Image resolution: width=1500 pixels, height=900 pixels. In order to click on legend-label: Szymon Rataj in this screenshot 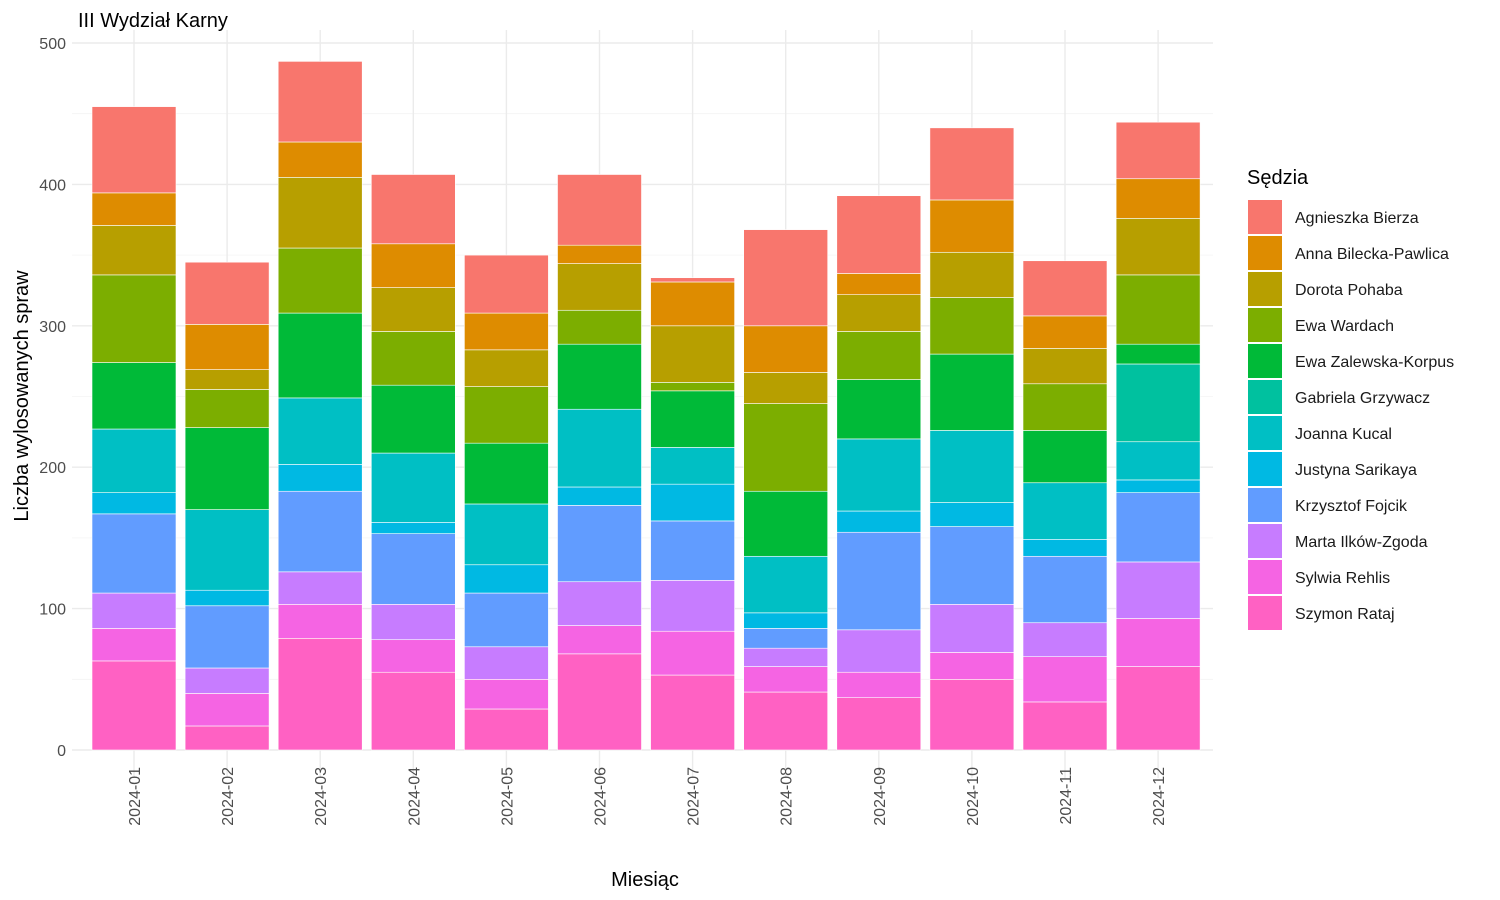, I will do `click(1345, 614)`.